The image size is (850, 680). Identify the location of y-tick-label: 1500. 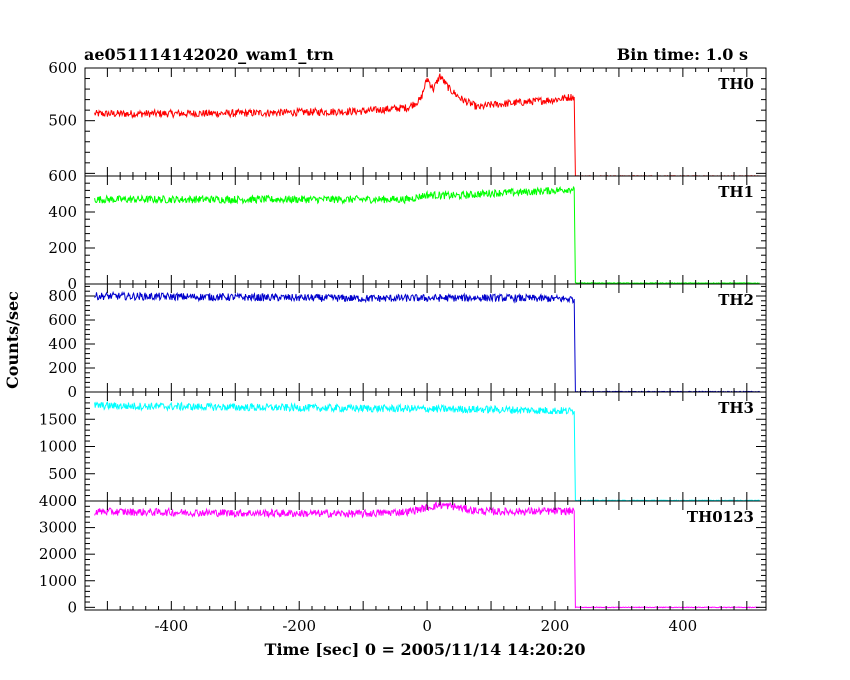
(58, 419).